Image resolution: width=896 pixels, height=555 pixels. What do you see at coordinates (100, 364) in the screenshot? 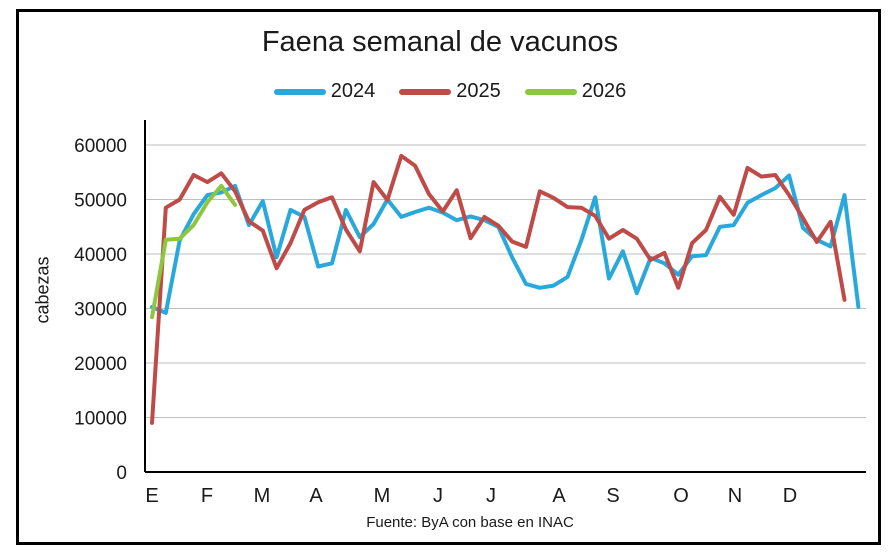
I see `y-tick-label: 20000` at bounding box center [100, 364].